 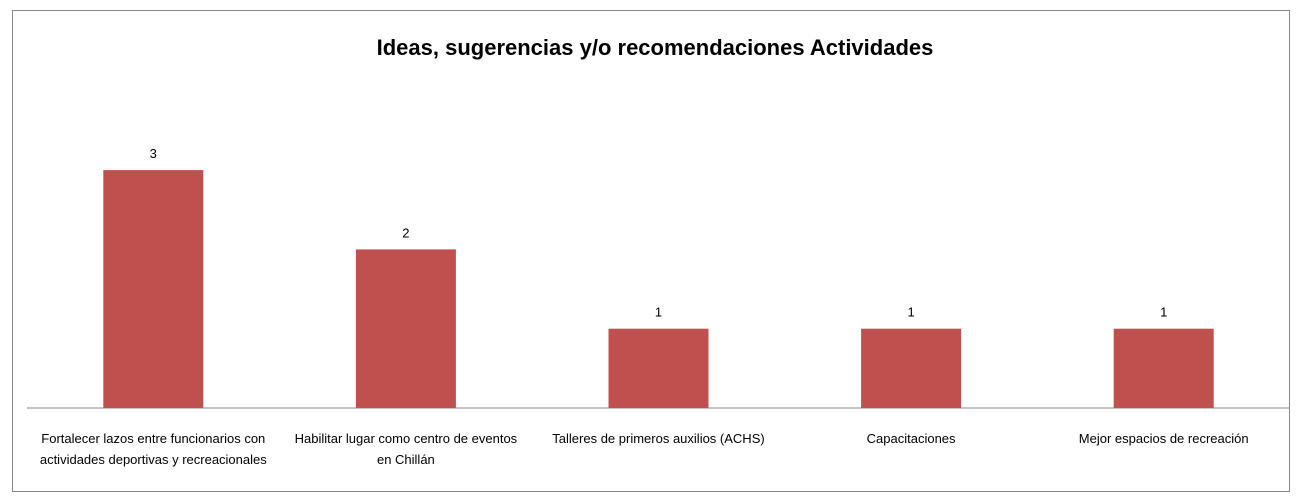 What do you see at coordinates (658, 438) in the screenshot?
I see `x-tick-label: Talleres de primeros auxilios (ACHS)` at bounding box center [658, 438].